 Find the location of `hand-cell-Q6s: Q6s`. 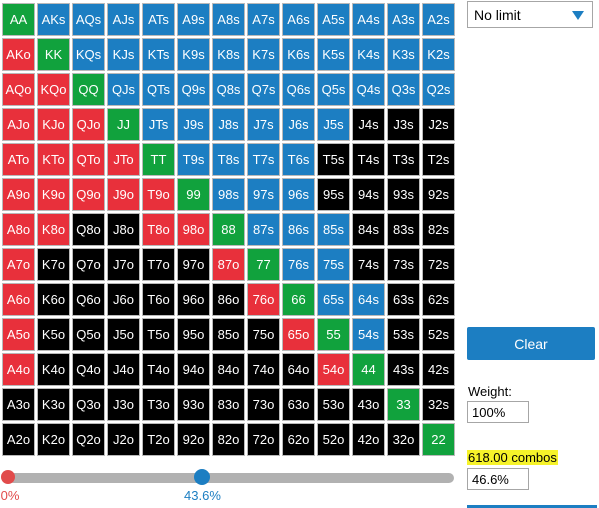

hand-cell-Q6s: Q6s is located at coordinates (298, 89).